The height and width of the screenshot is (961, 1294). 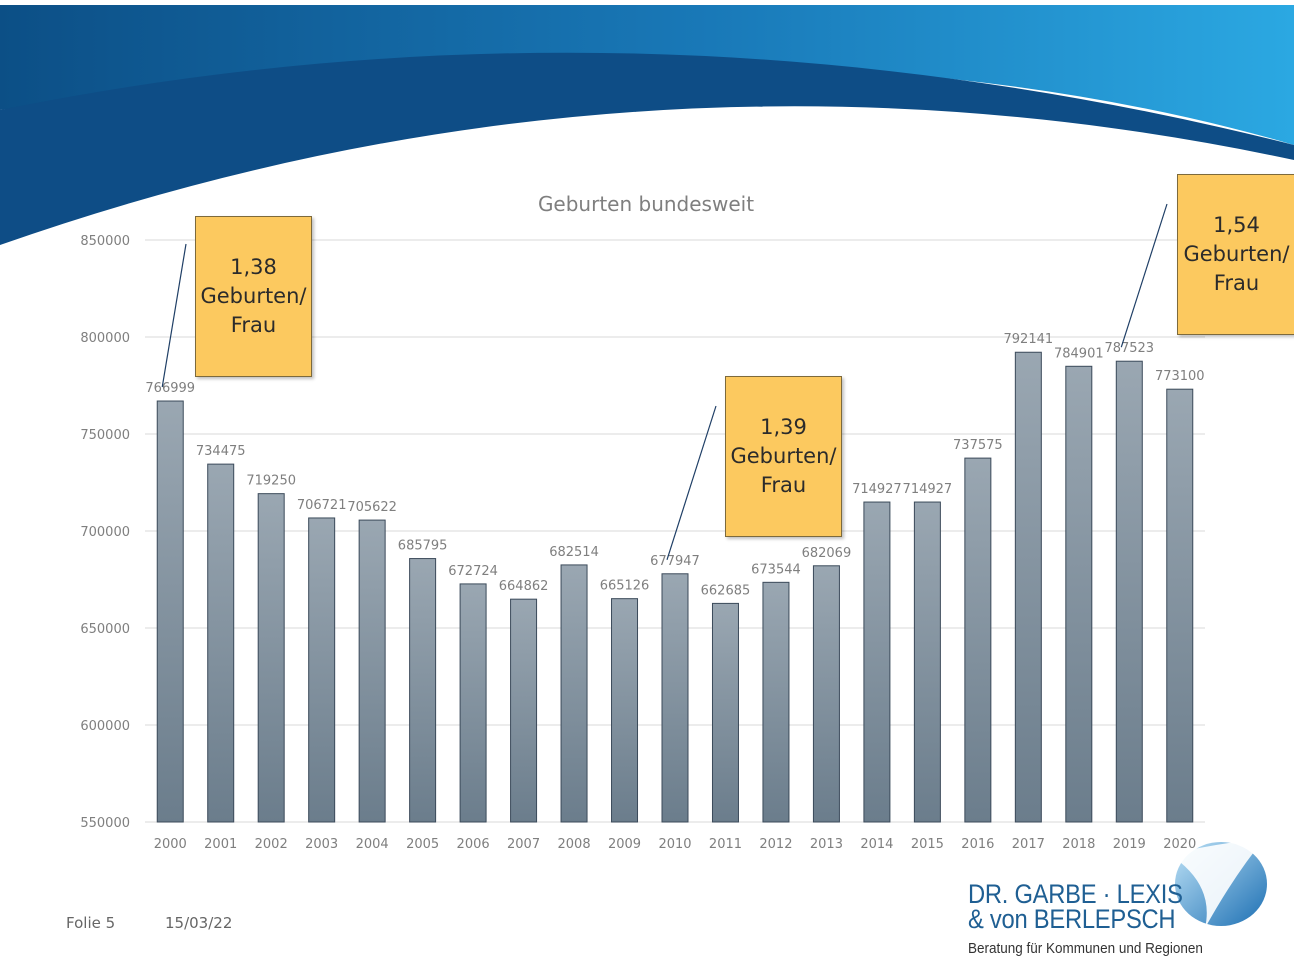 What do you see at coordinates (625, 710) in the screenshot?
I see `bar-2009` at bounding box center [625, 710].